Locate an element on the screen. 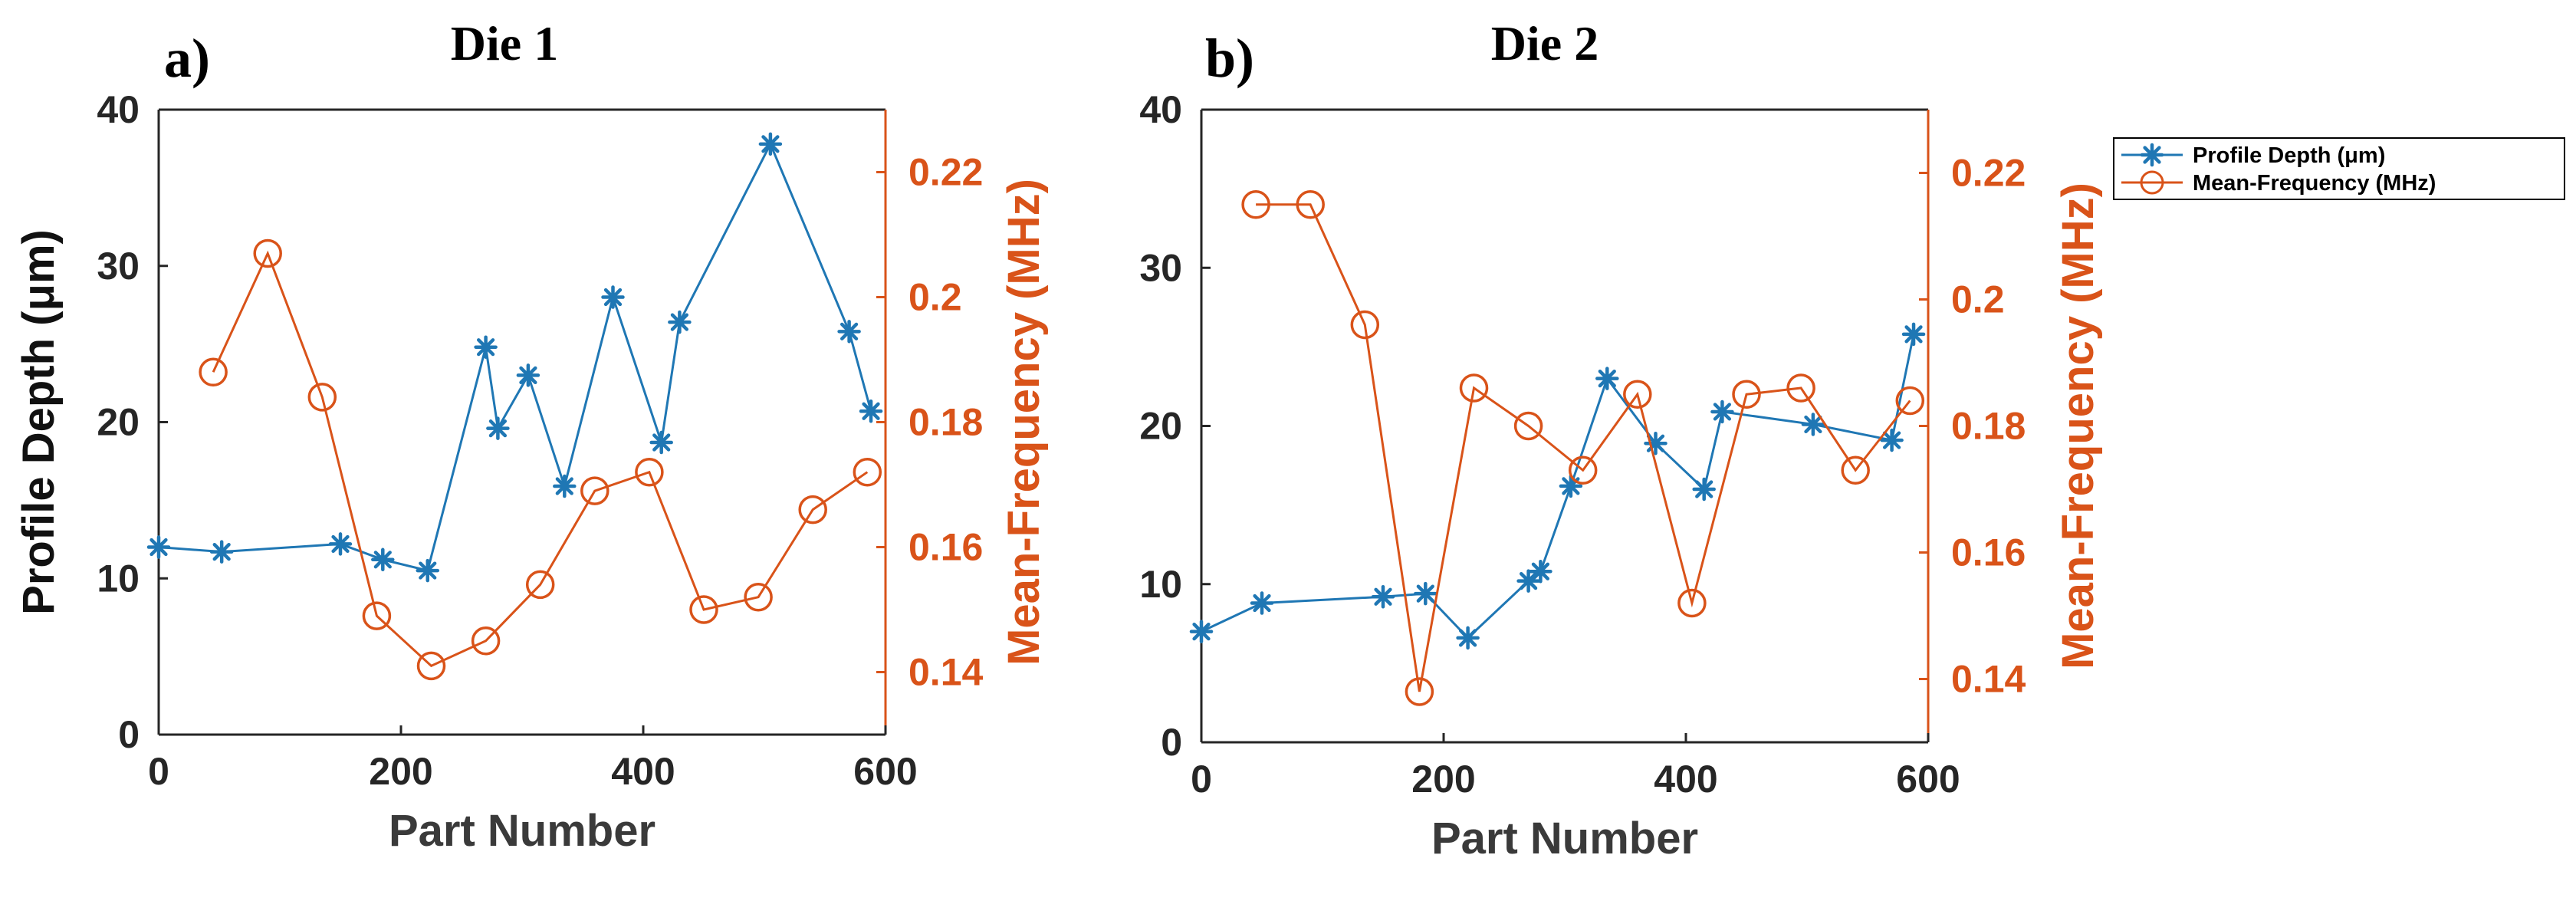 The width and height of the screenshot is (2576, 901). x-tick-label: 200 is located at coordinates (1443, 779).